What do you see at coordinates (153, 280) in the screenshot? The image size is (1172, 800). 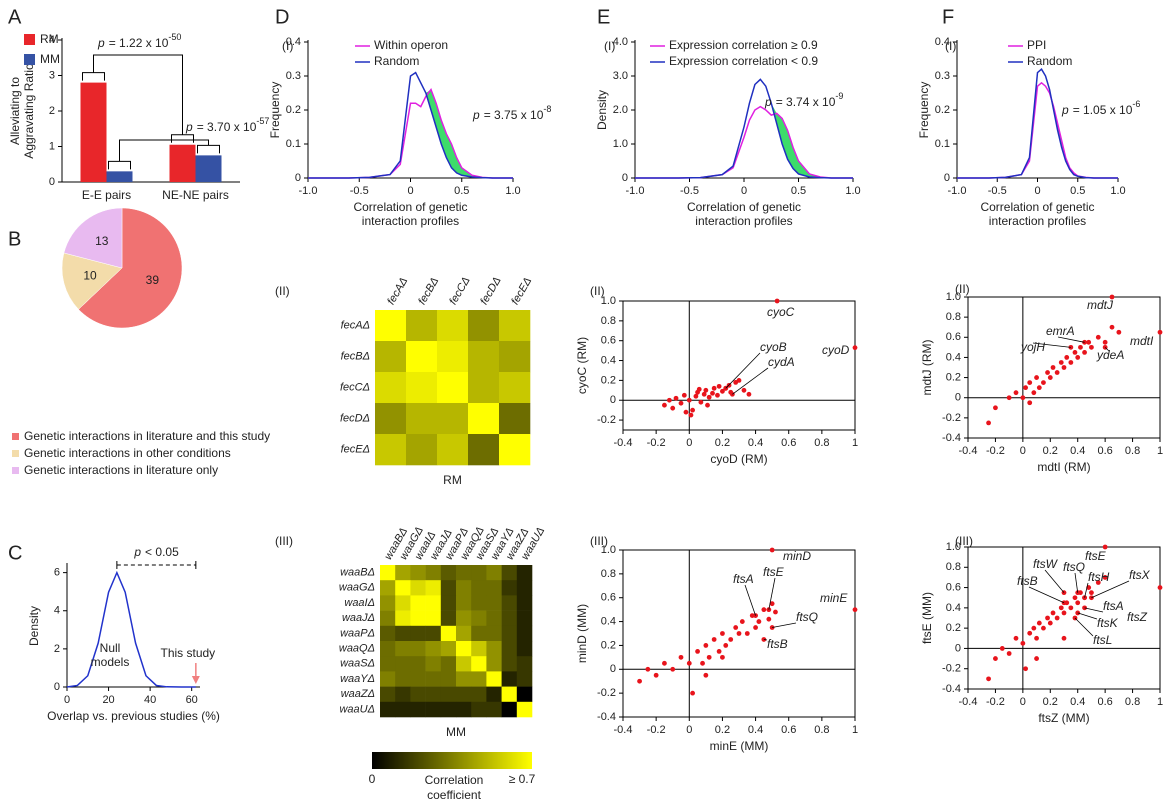 I see `slice-label: 39` at bounding box center [153, 280].